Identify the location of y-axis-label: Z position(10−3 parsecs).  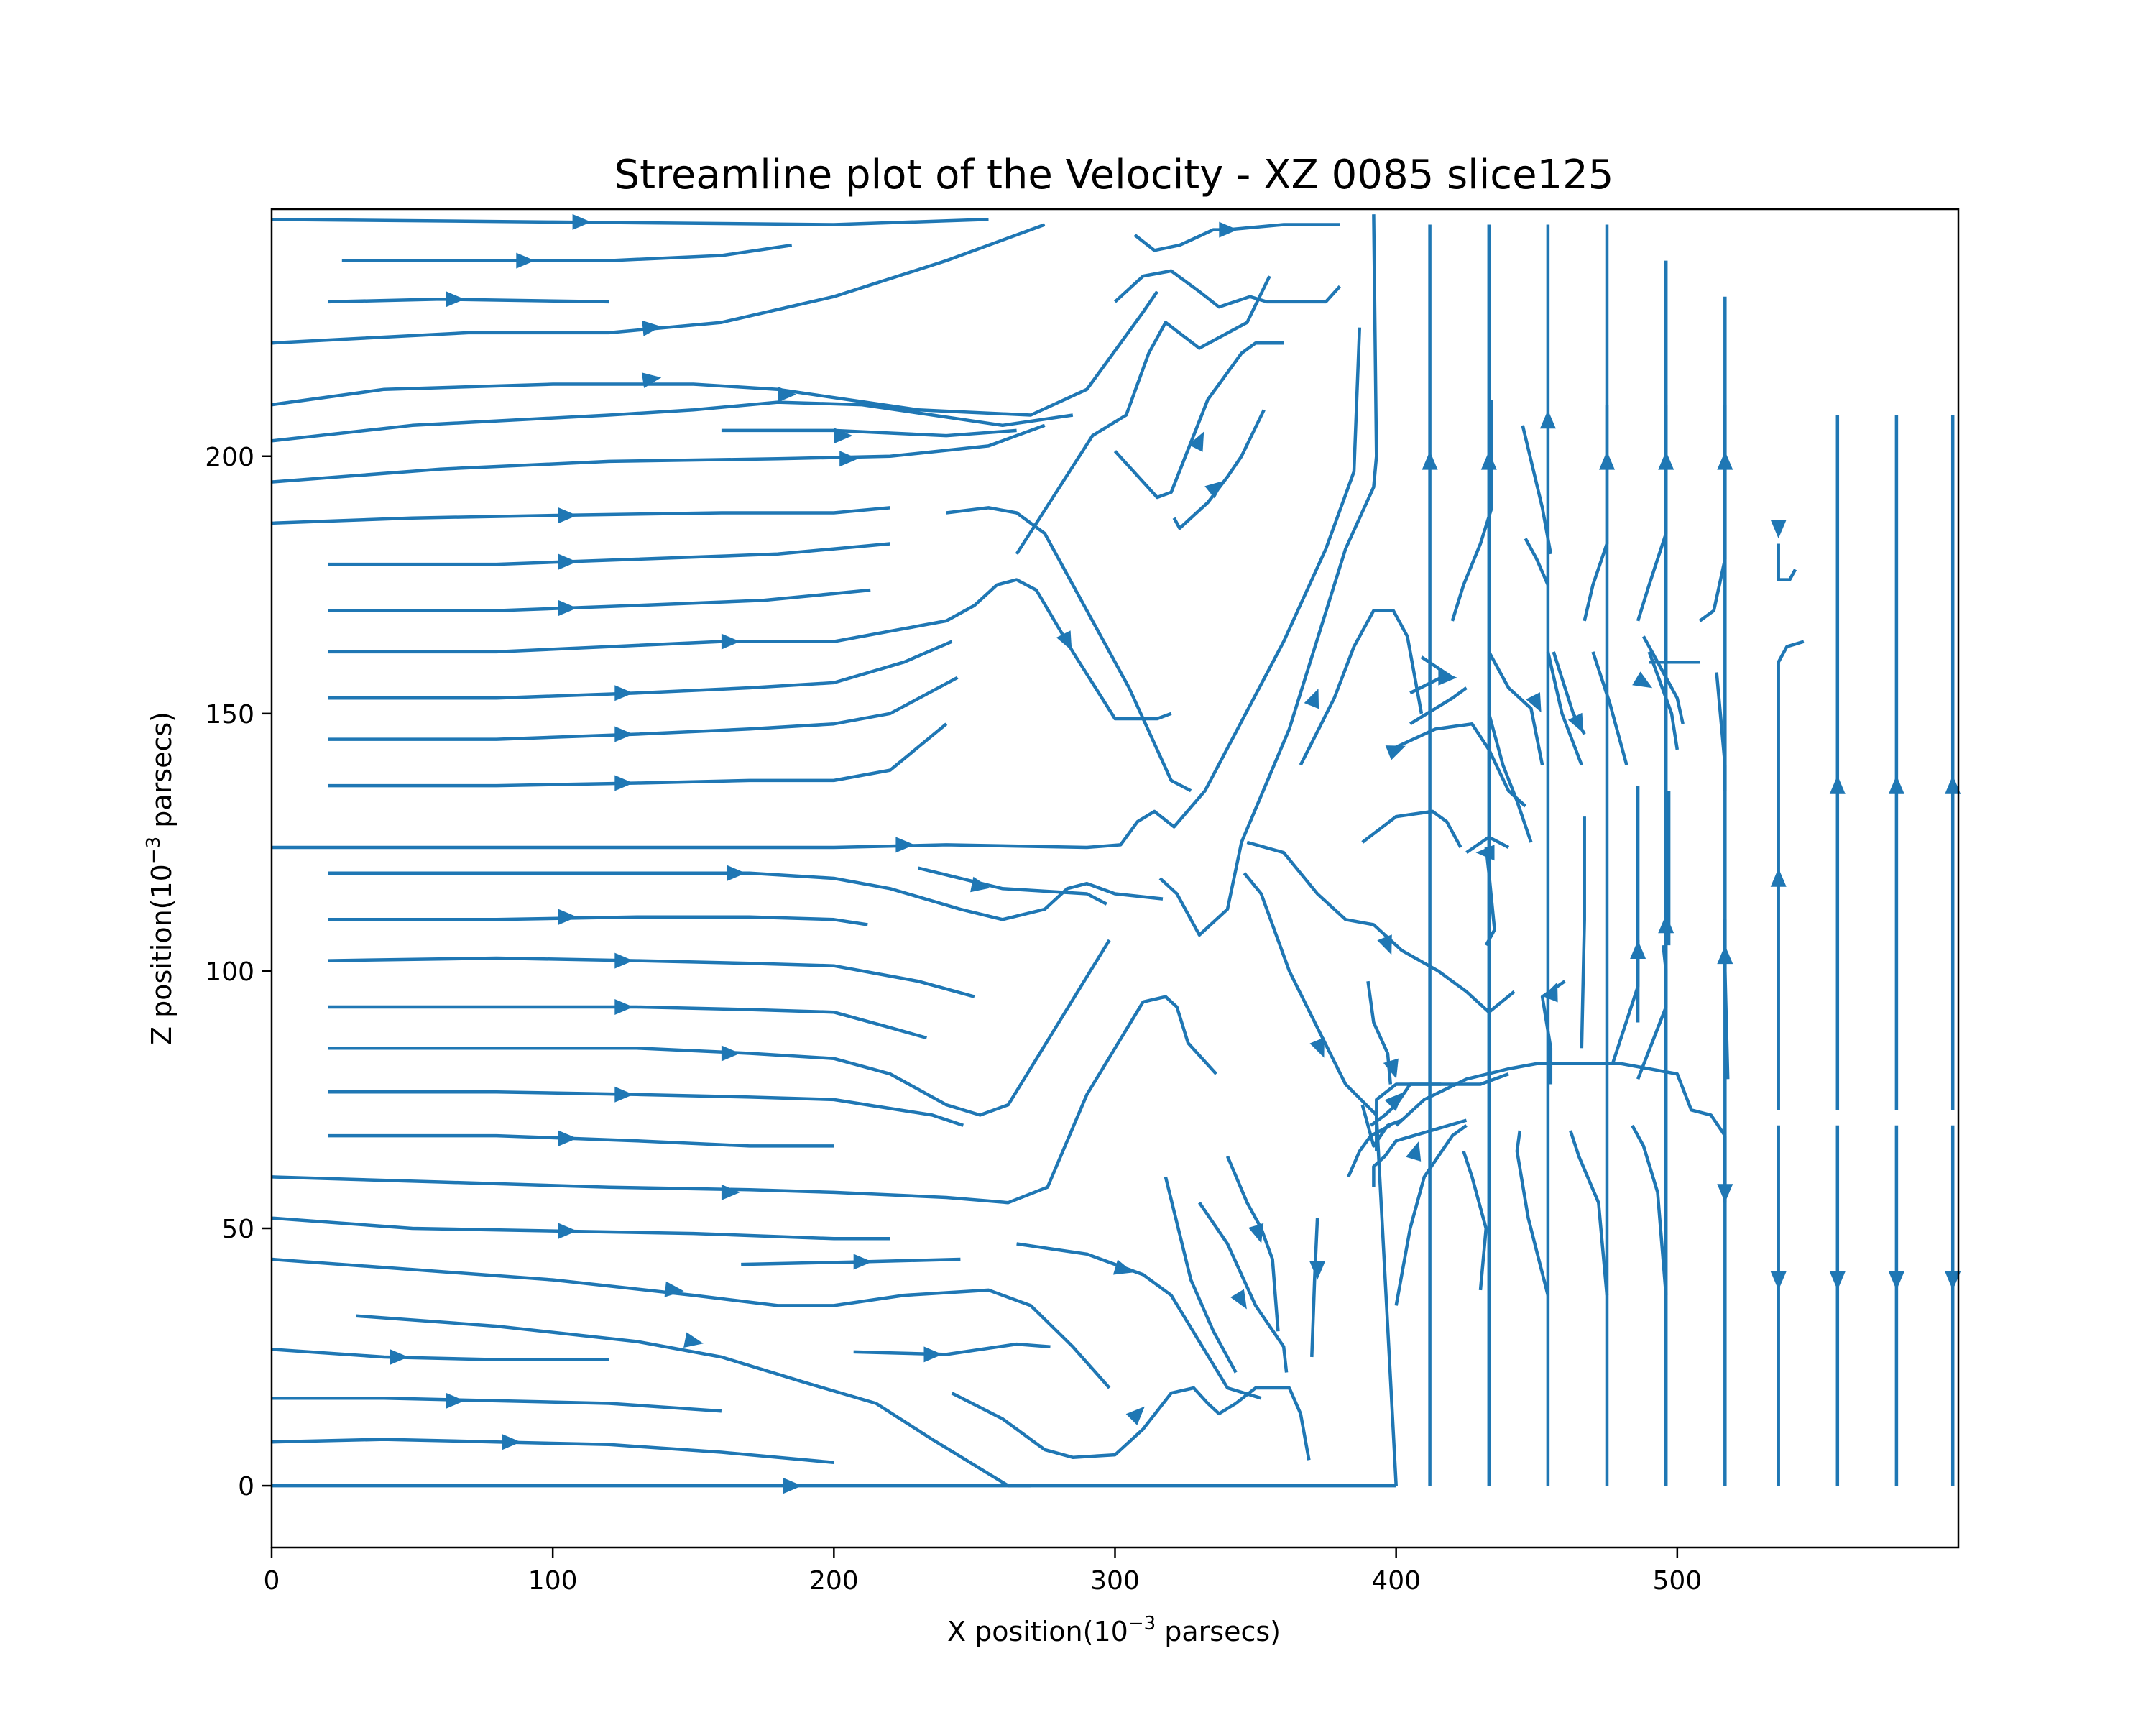
(160, 878).